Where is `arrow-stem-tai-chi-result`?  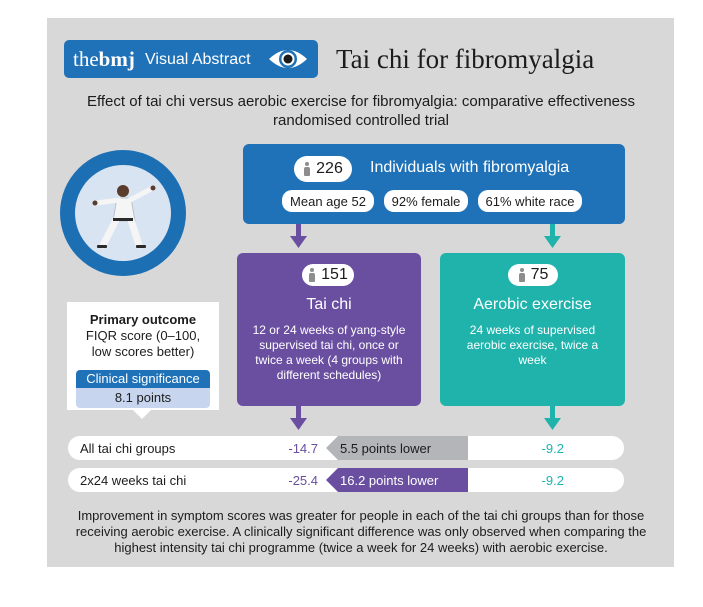
arrow-stem-tai-chi-result is located at coordinates (298, 413).